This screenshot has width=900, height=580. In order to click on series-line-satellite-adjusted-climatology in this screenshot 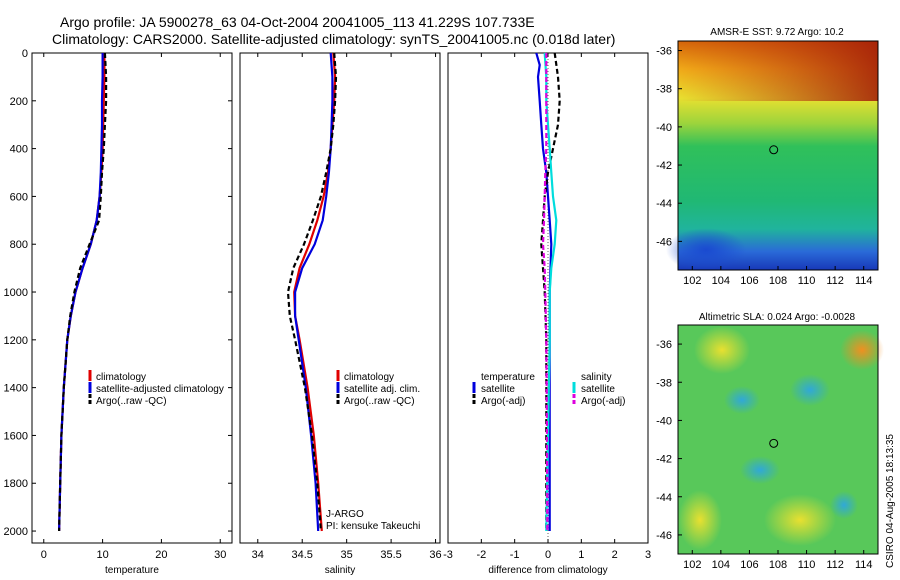, I will do `click(81, 292)`.